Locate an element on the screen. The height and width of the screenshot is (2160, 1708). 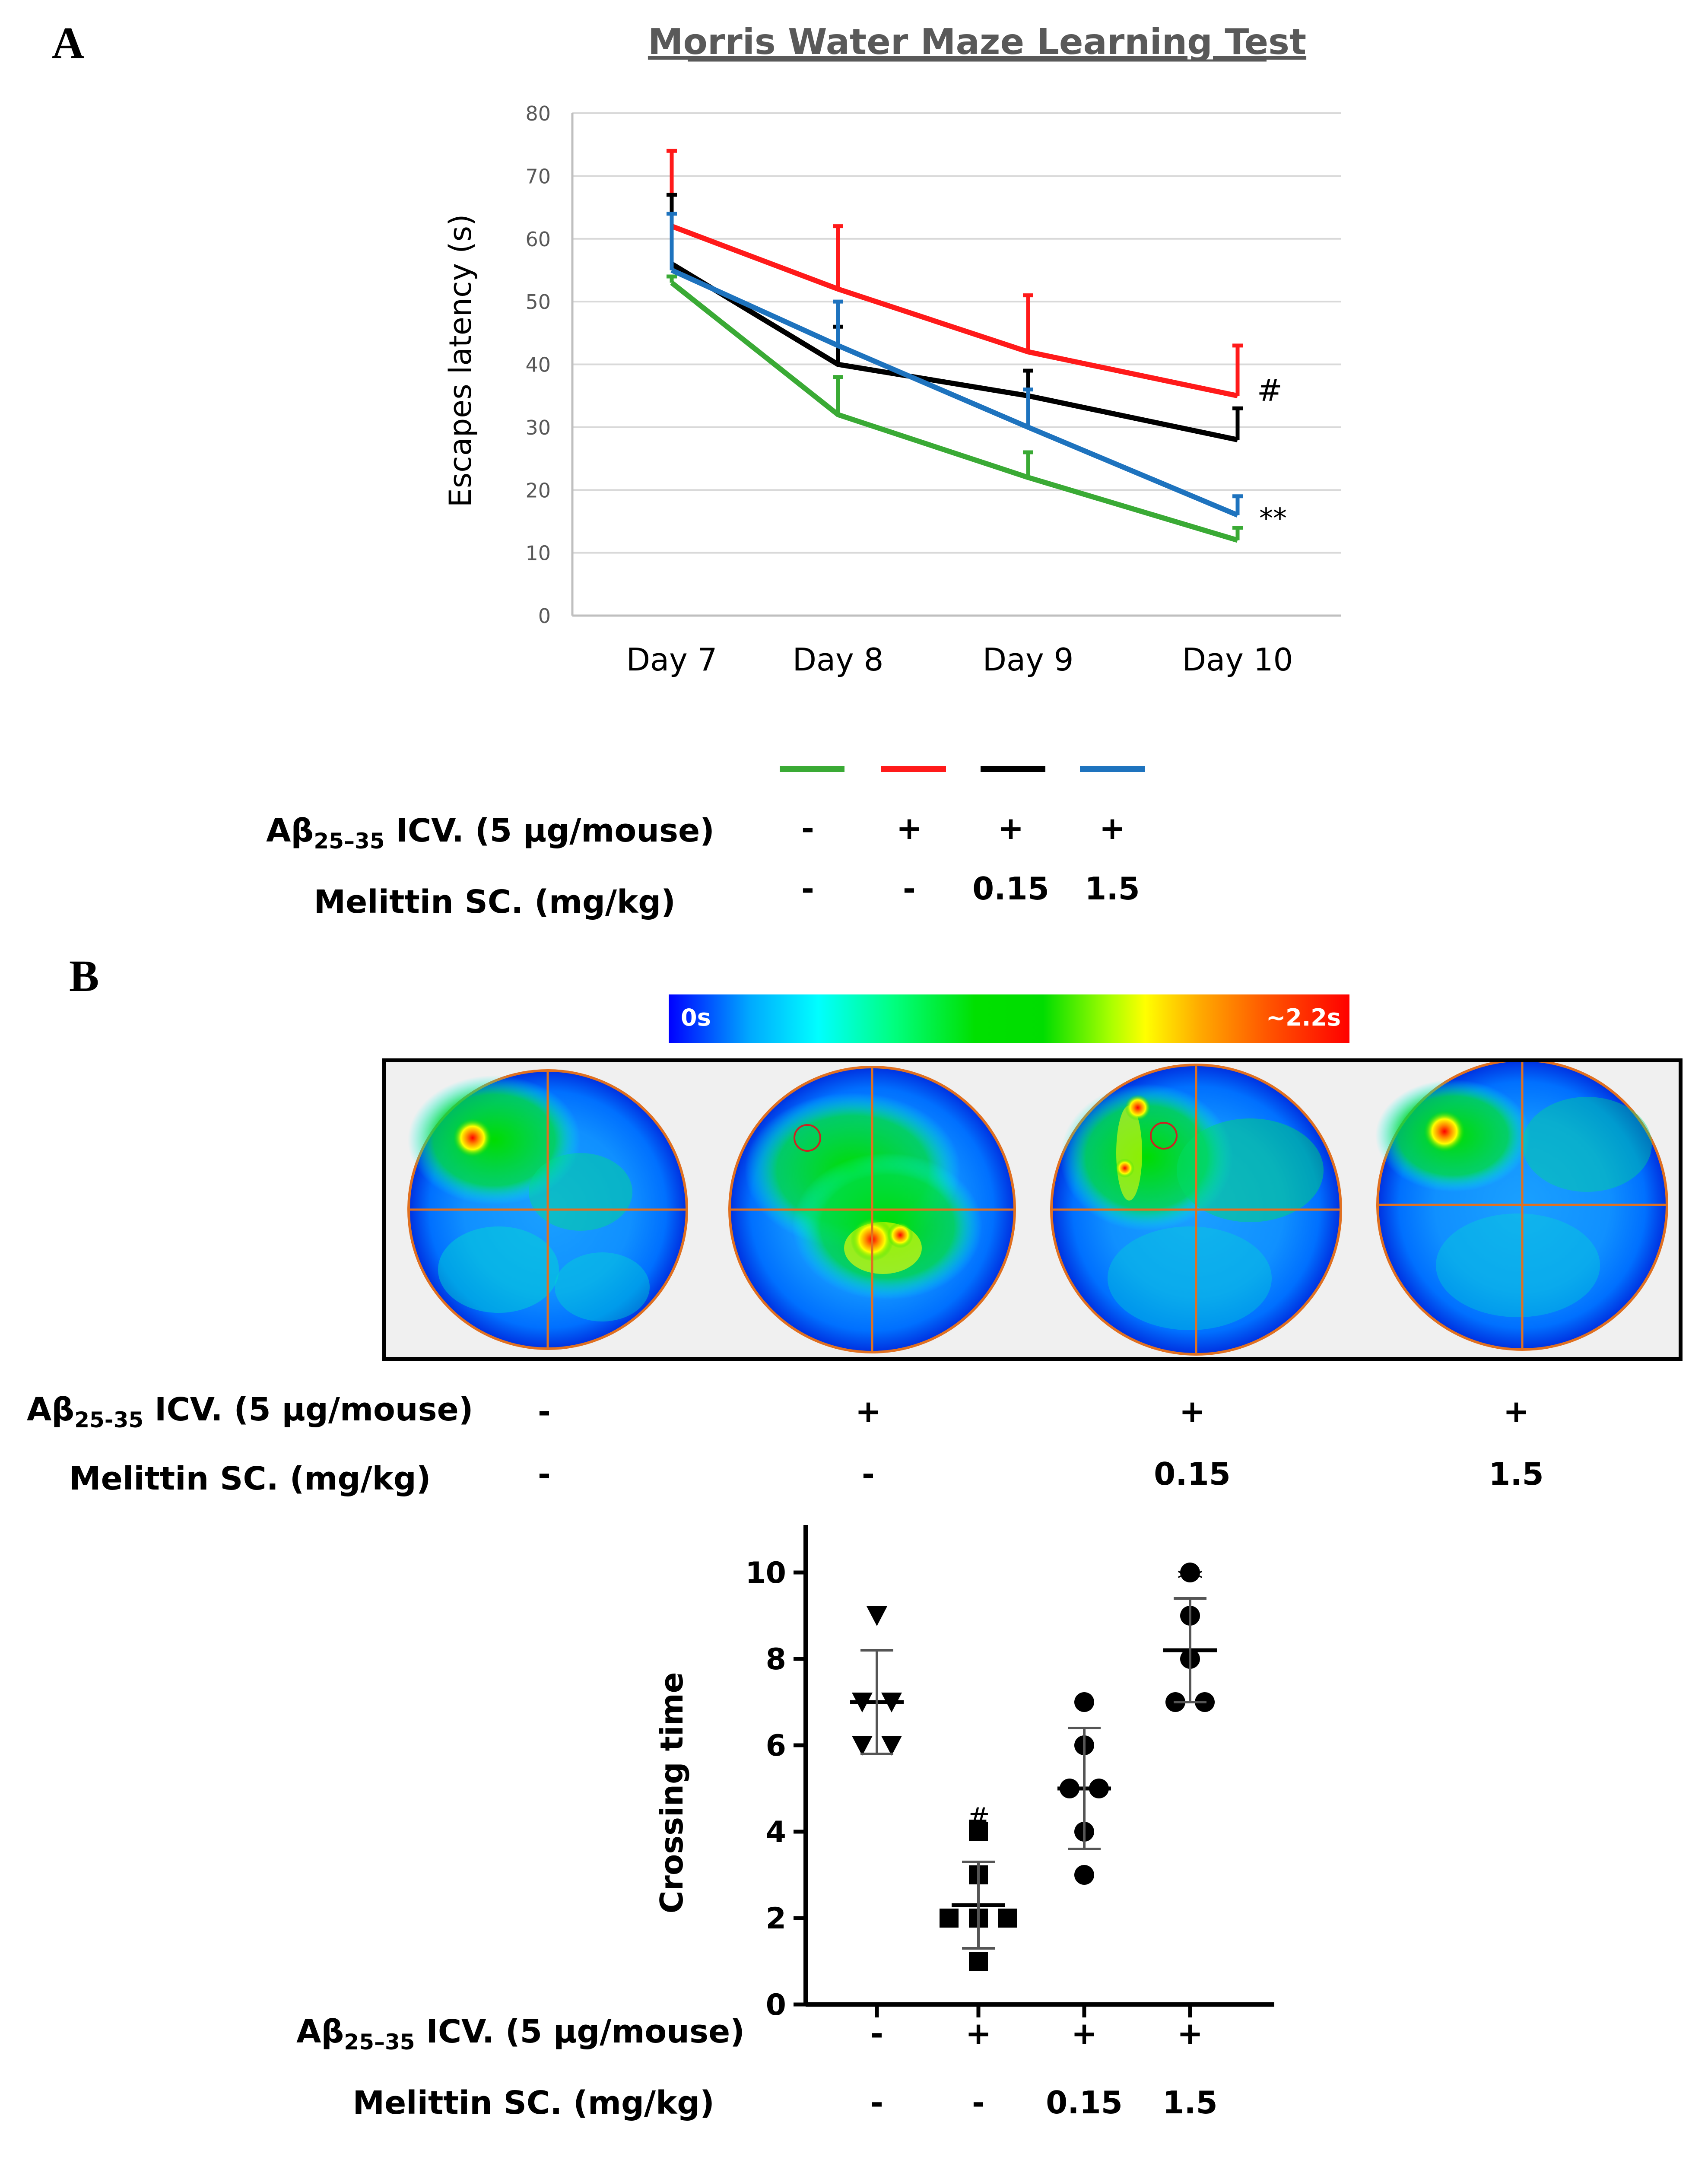
panel-b-label: B is located at coordinates (84, 976).